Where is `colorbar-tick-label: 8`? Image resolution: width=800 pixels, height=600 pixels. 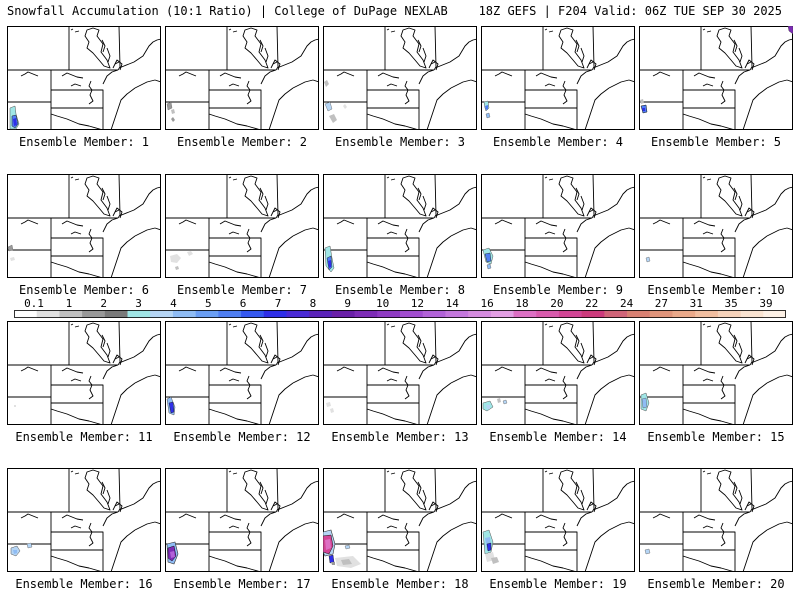 colorbar-tick-label: 8 is located at coordinates (313, 303).